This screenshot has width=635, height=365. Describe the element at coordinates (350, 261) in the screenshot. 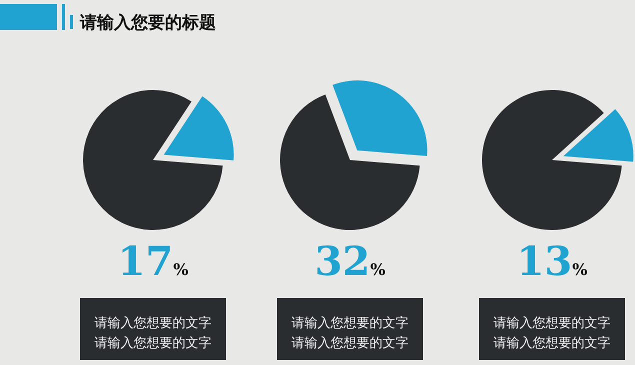

I see `text: 32%` at that location.